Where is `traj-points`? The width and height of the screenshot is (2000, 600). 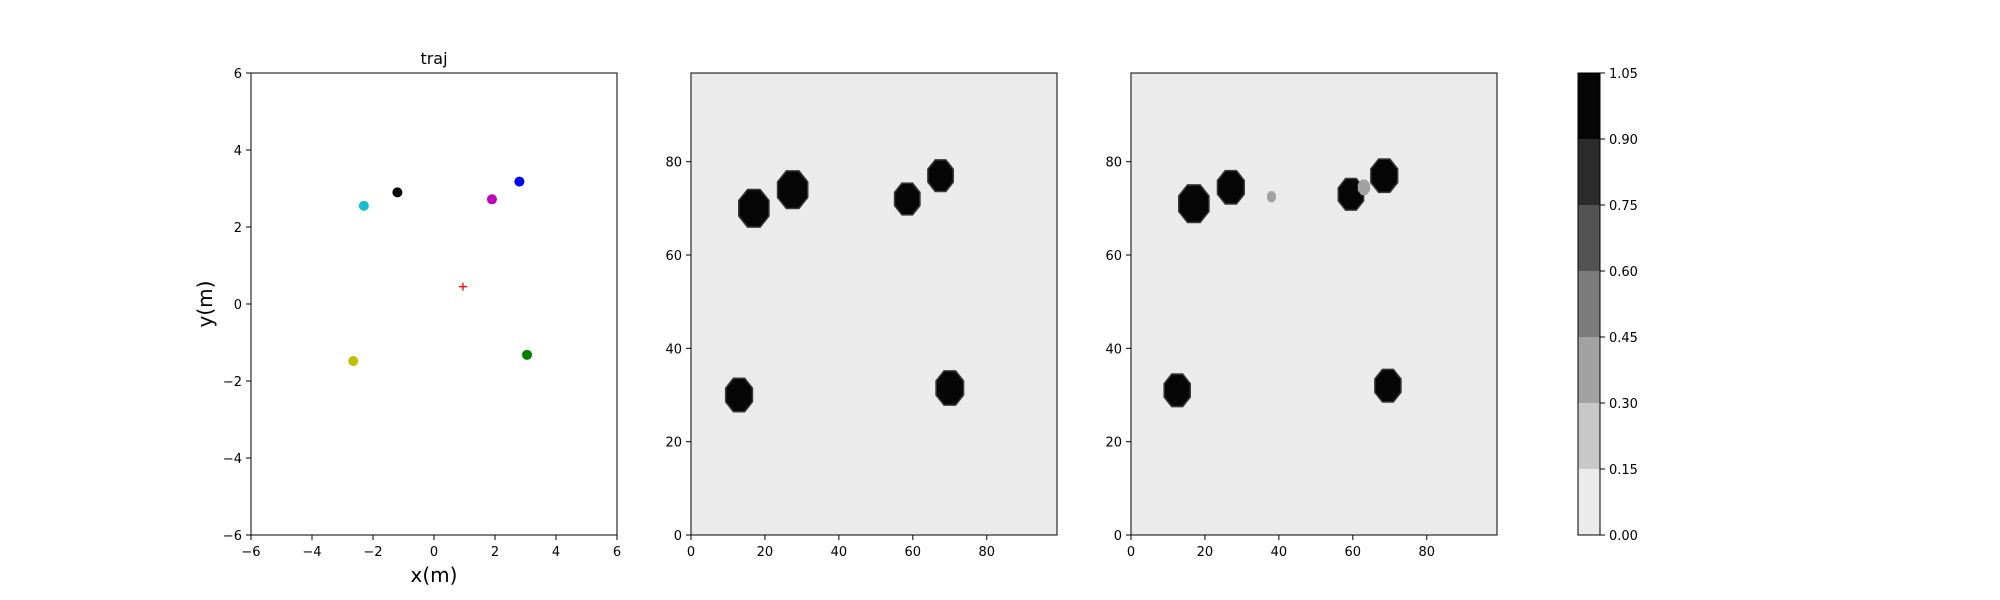
traj-points is located at coordinates (440, 271).